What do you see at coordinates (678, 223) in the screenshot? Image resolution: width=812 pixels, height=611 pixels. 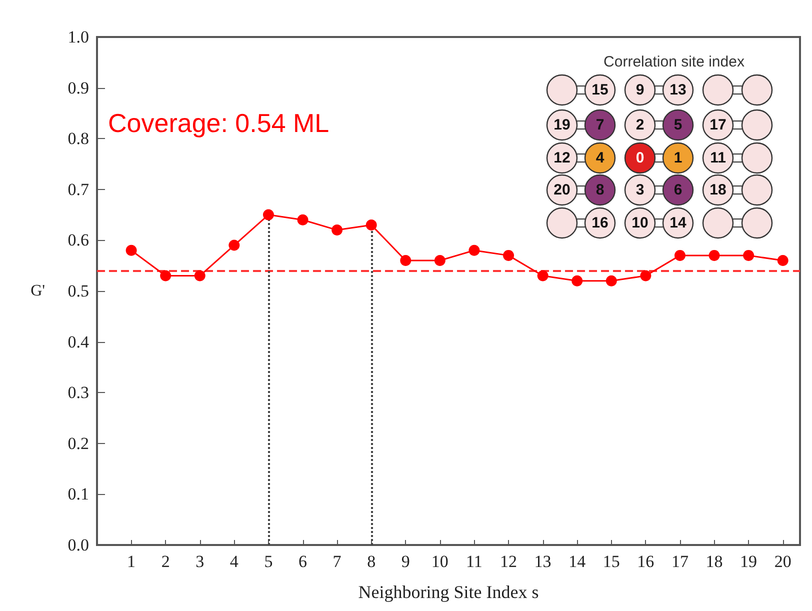 I see `annotation: 14` at bounding box center [678, 223].